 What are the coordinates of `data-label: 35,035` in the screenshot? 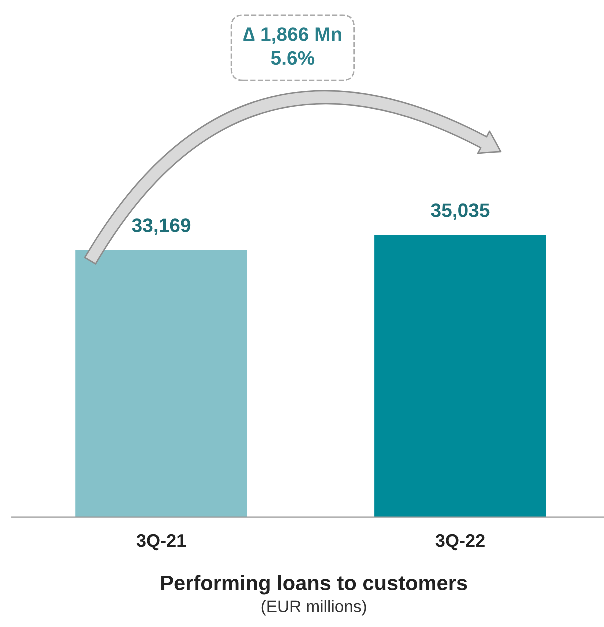 It's located at (460, 212).